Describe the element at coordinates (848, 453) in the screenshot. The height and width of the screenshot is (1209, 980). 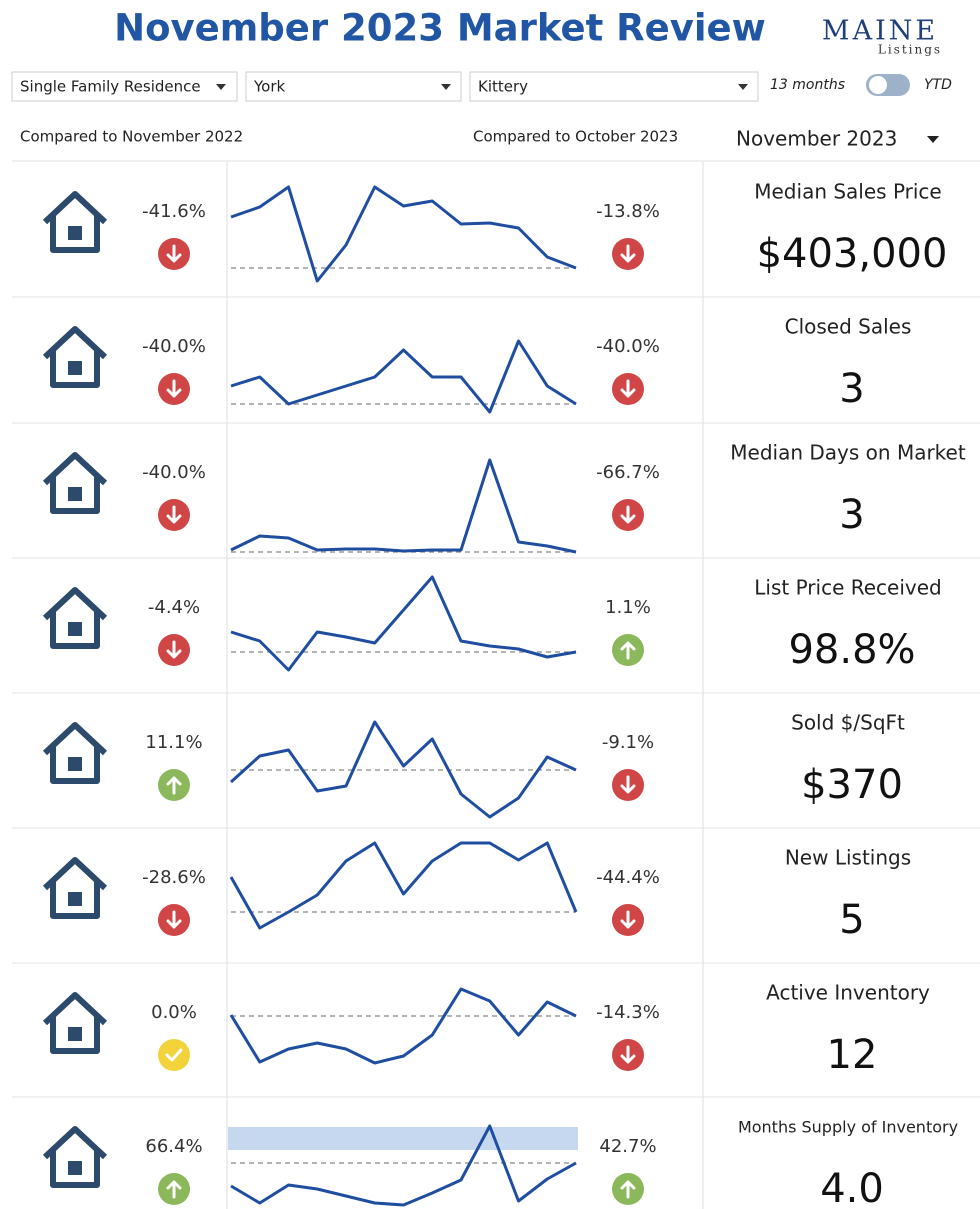
I see `metric-name: Median Days on Market` at that location.